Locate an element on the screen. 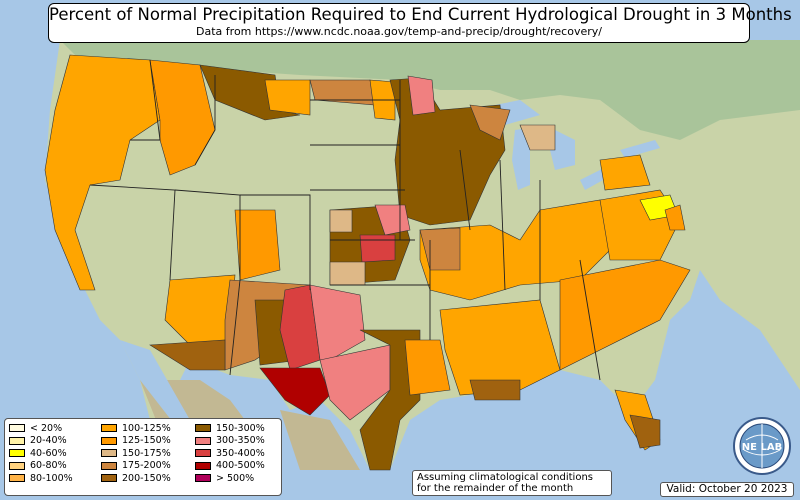 The height and width of the screenshot is (500, 800). region-texas-panhandle is located at coordinates (337, 322).